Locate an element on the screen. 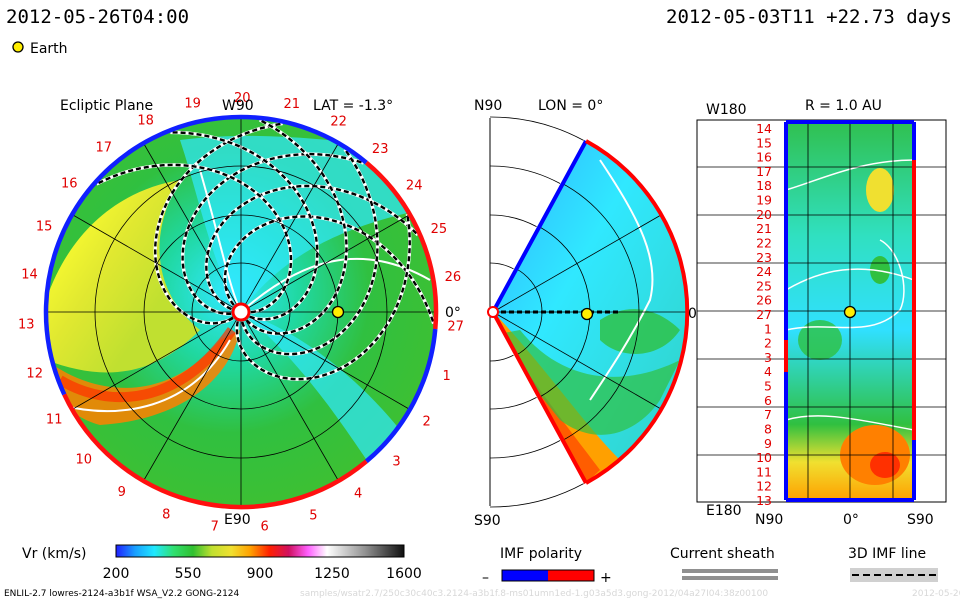 The width and height of the screenshot is (960, 600). meridional-outer-arc is located at coordinates (637, 312).